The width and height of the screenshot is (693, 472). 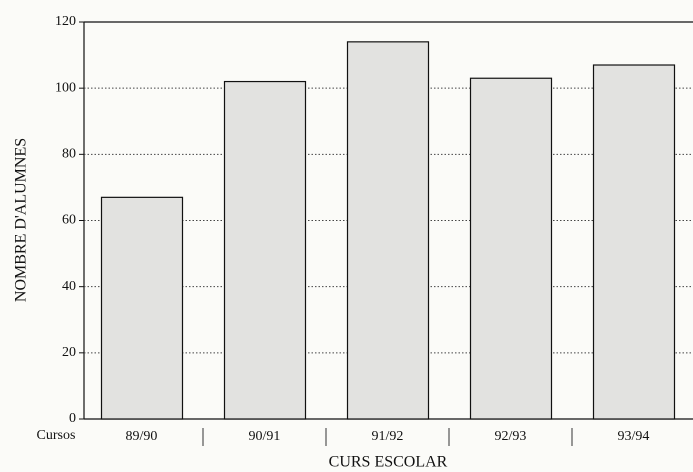 What do you see at coordinates (511, 436) in the screenshot?
I see `x-tick-label: 92/93` at bounding box center [511, 436].